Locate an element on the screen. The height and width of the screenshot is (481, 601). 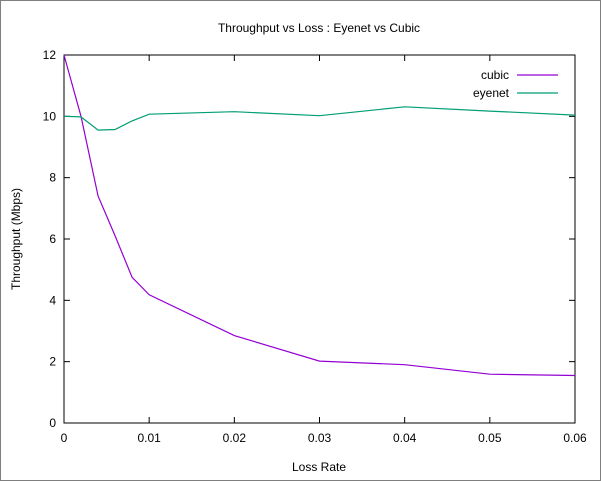
x-tick-label: 0.03 is located at coordinates (320, 438).